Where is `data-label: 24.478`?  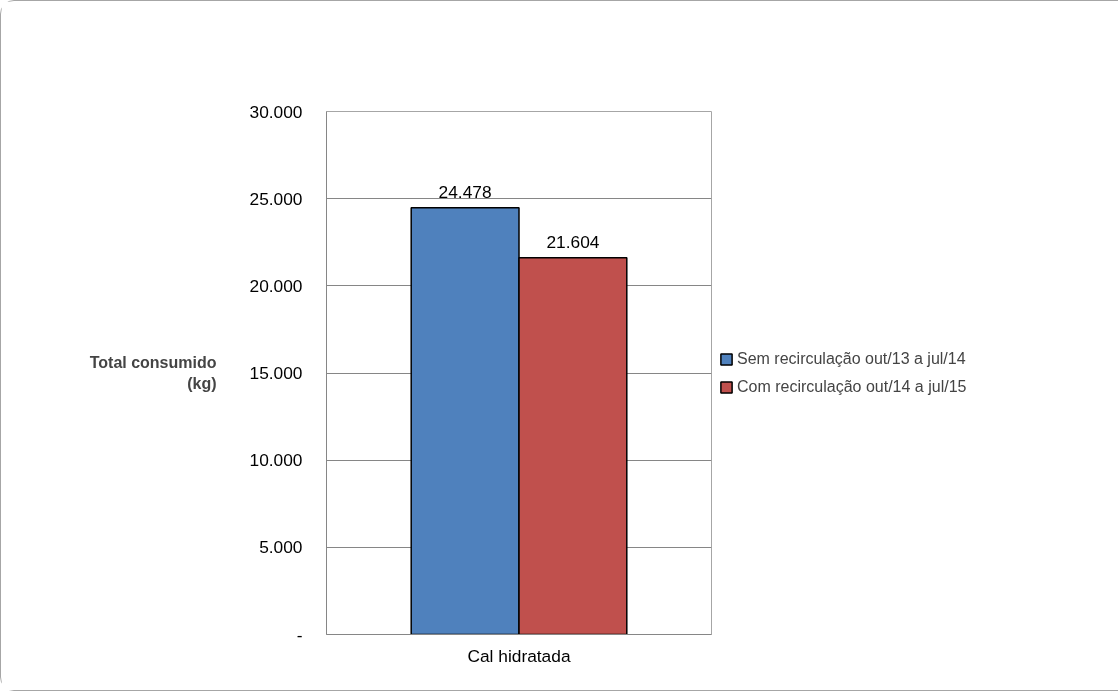 data-label: 24.478 is located at coordinates (465, 191).